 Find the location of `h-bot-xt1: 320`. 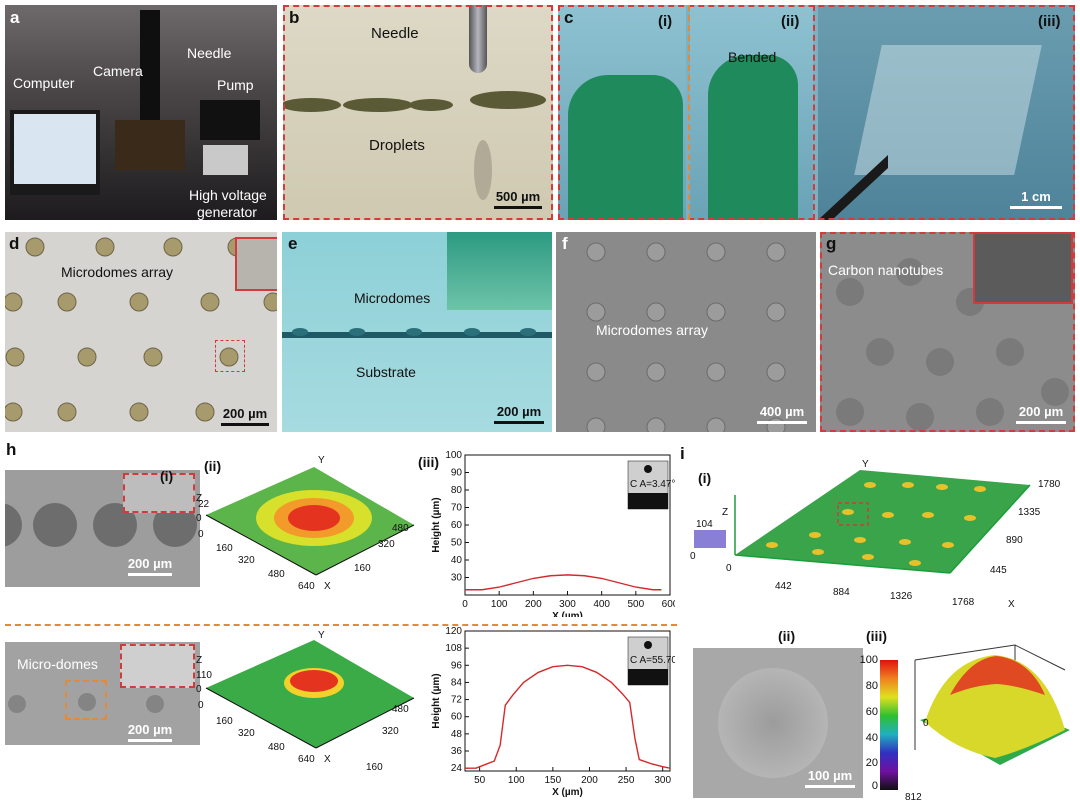

h-bot-xt1: 320 is located at coordinates (246, 733).